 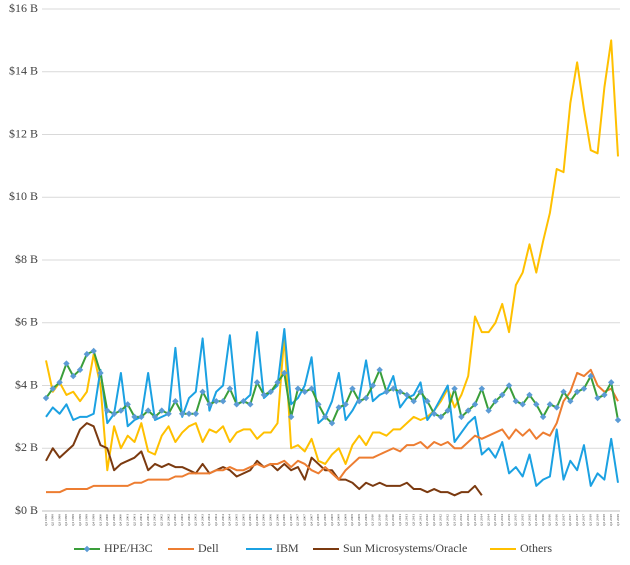 What do you see at coordinates (182, 520) in the screenshot?
I see `x-tick-label: Q1 2003` at bounding box center [182, 520].